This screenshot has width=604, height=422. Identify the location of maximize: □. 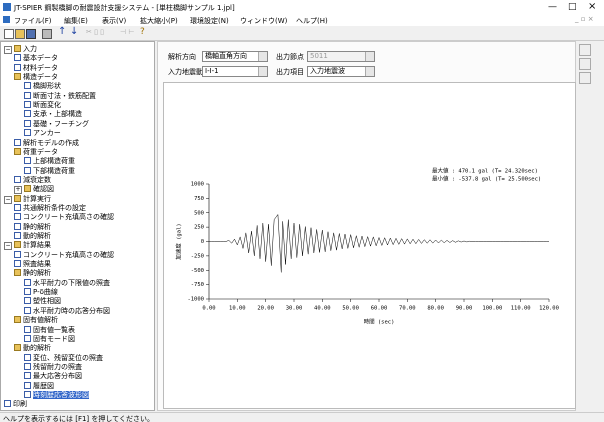
(572, 7).